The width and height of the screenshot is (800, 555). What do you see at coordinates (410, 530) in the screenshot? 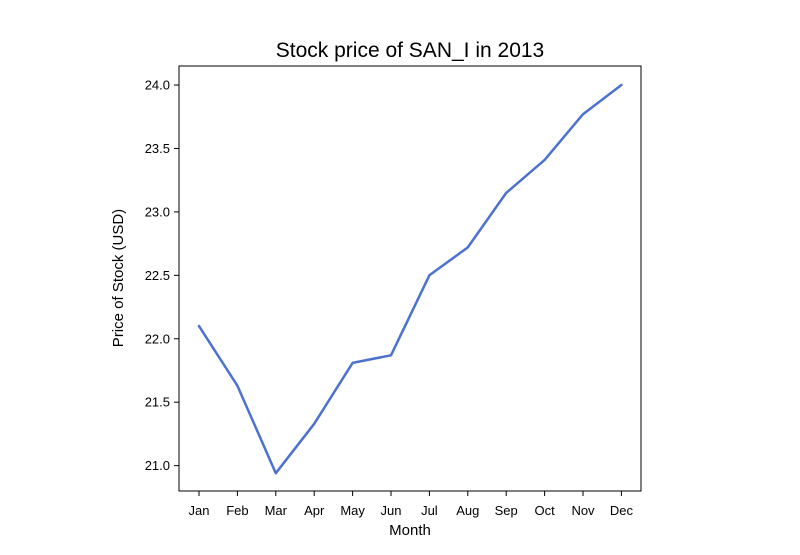
I see `x-axis-label: Month` at bounding box center [410, 530].